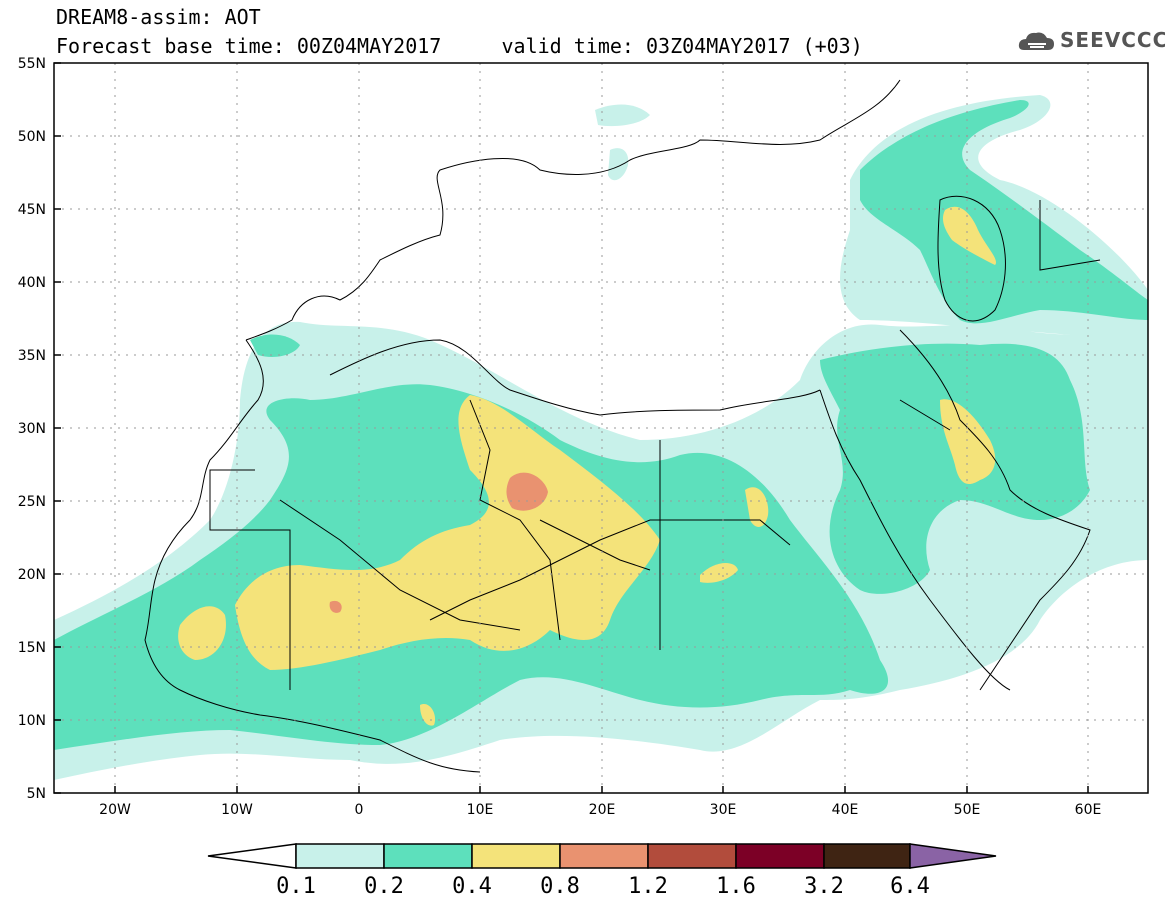 The width and height of the screenshot is (1165, 905). What do you see at coordinates (1112, 40) in the screenshot?
I see `logo-text: SEEVCCC` at bounding box center [1112, 40].